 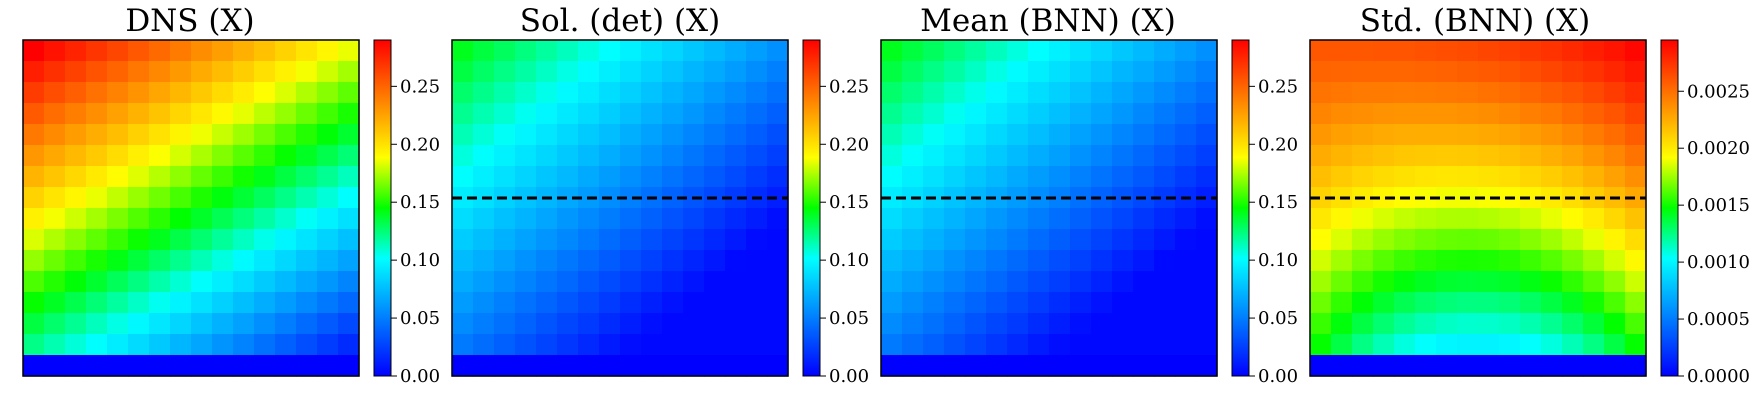 What do you see at coordinates (420, 376) in the screenshot?
I see `colorbar-tick-label: 0.00` at bounding box center [420, 376].